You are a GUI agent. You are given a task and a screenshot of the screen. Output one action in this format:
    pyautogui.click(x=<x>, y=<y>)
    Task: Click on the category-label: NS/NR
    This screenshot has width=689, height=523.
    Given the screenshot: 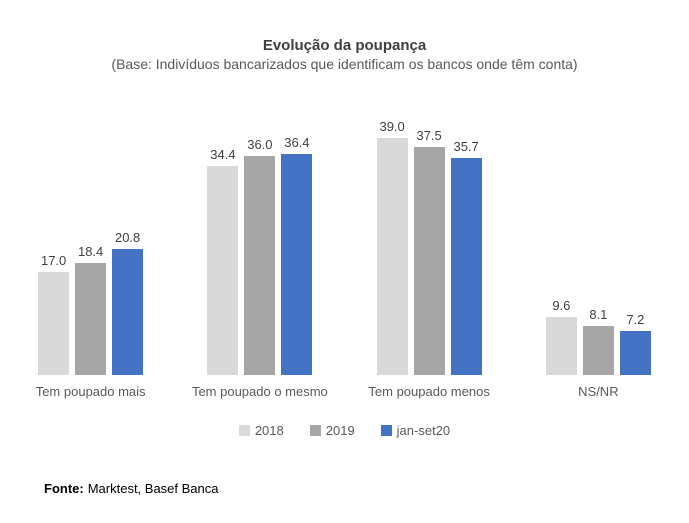 What is the action you would take?
    pyautogui.click(x=598, y=391)
    